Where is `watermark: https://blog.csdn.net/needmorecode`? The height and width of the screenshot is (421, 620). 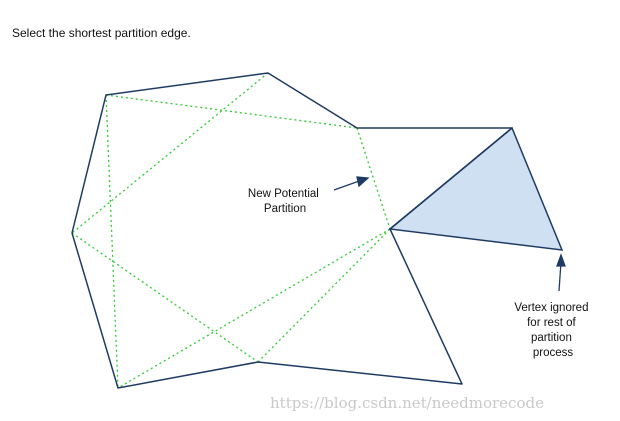
watermark: https://blog.csdn.net/needmorecode is located at coordinates (407, 403).